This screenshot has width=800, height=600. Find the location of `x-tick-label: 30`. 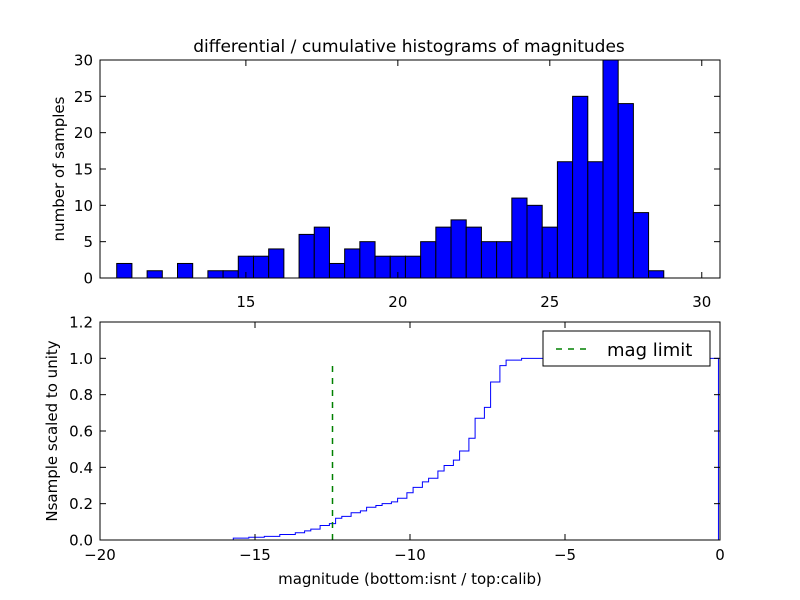

x-tick-label: 30 is located at coordinates (701, 302).